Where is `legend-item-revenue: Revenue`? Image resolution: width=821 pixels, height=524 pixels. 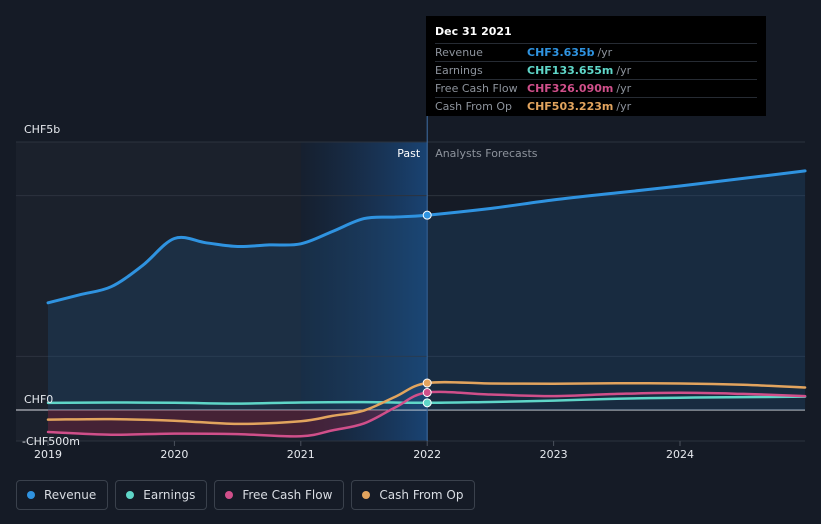
legend-item-revenue: Revenue is located at coordinates (62, 495).